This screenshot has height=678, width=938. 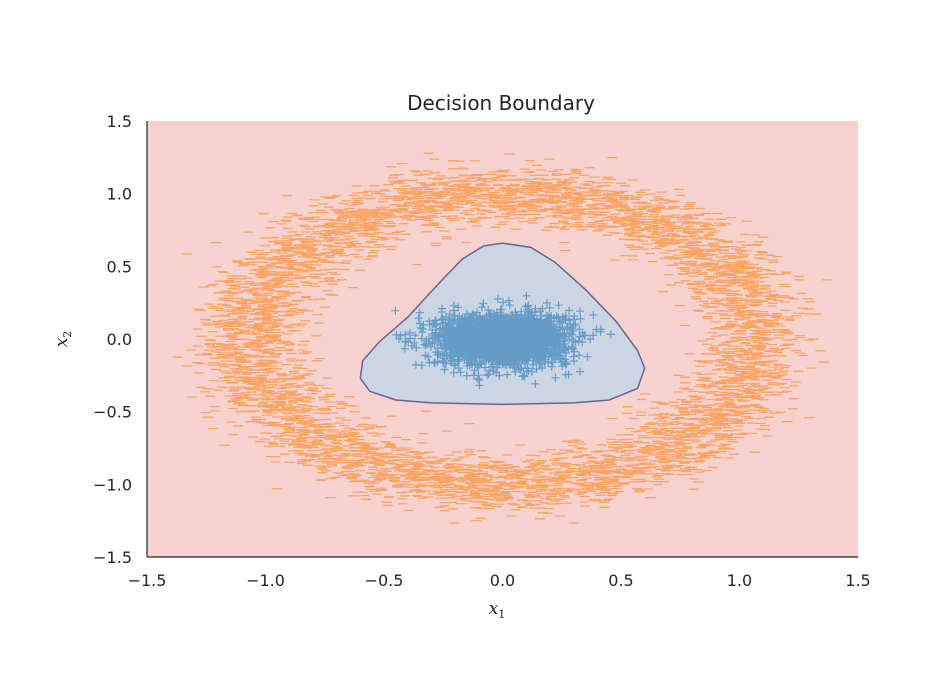 What do you see at coordinates (501, 103) in the screenshot?
I see `chart-title: Decision Boundary` at bounding box center [501, 103].